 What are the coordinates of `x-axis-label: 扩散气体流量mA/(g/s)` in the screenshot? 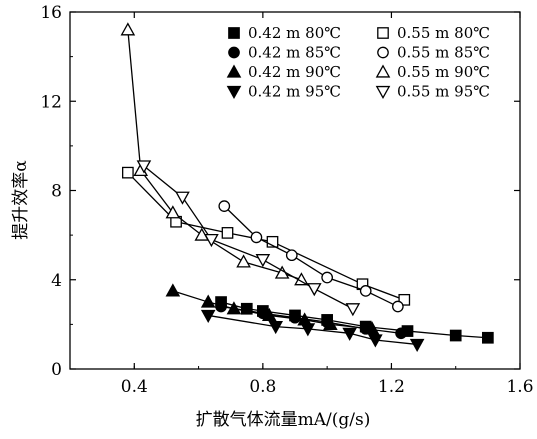 It's located at (283, 420).